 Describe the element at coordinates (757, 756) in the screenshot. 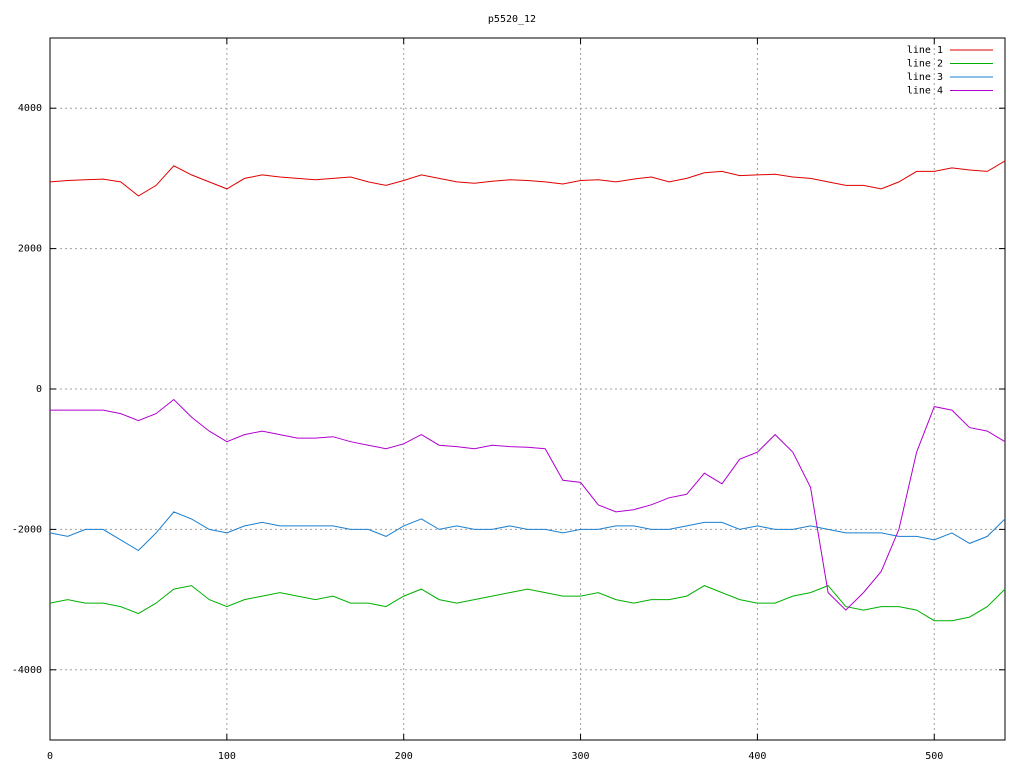

I see `x-tick-label: 400` at that location.